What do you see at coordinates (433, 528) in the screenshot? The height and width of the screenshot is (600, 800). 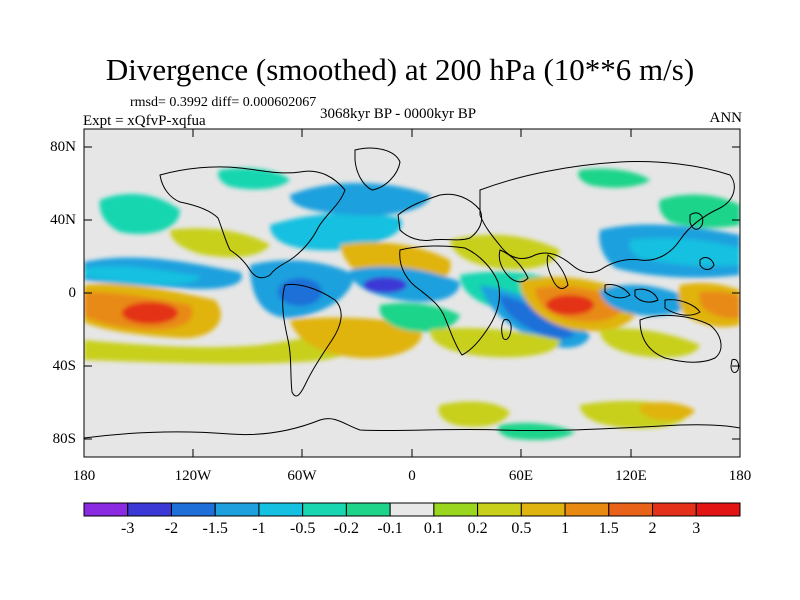 I see `colorbar-label: 0.1` at bounding box center [433, 528].